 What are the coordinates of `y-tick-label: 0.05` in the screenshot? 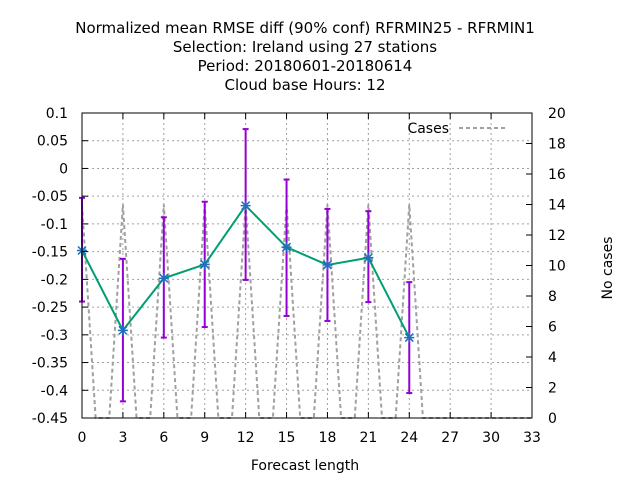 It's located at (52, 142).